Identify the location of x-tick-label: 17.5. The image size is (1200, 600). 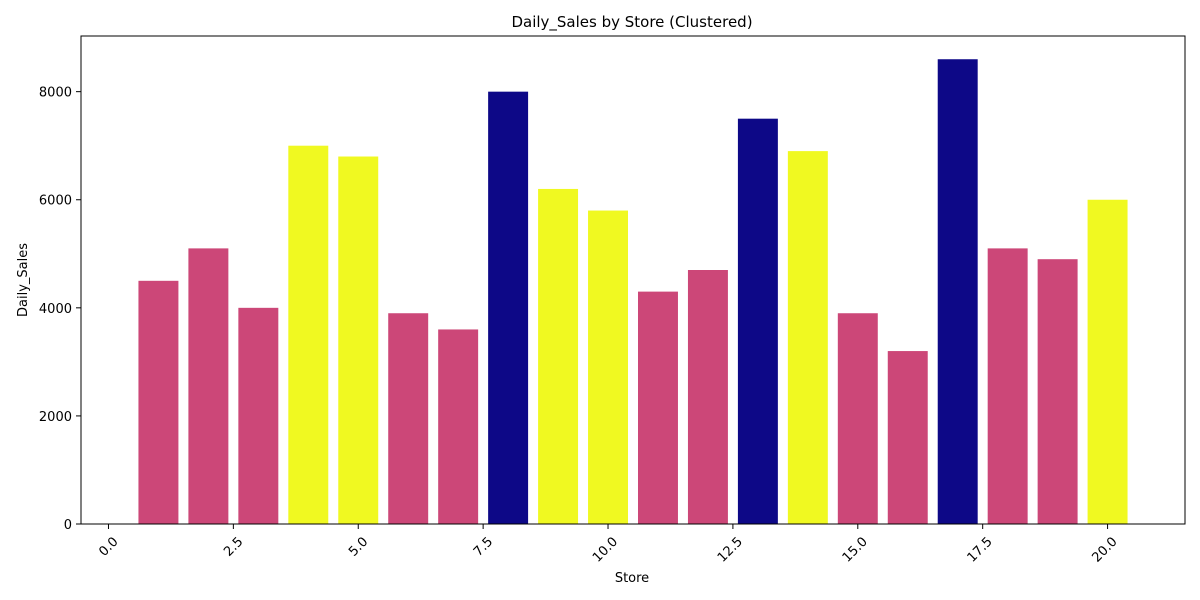
(980, 549).